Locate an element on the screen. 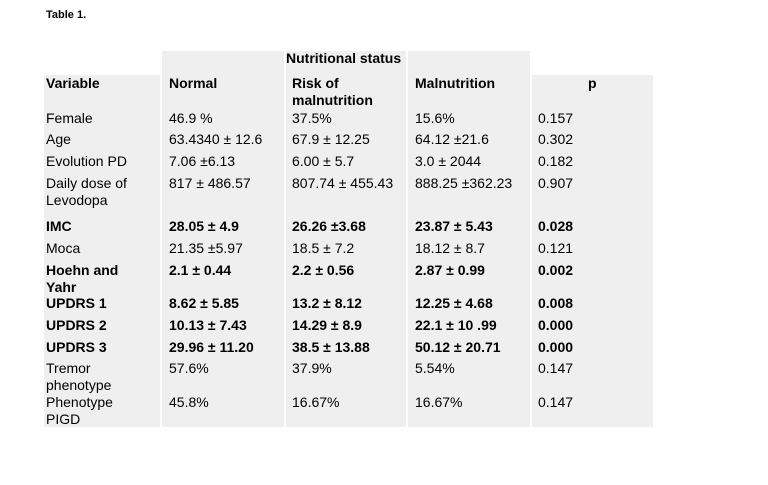 This screenshot has width=768, height=485. p-value-cell: 0.157 is located at coordinates (556, 118).